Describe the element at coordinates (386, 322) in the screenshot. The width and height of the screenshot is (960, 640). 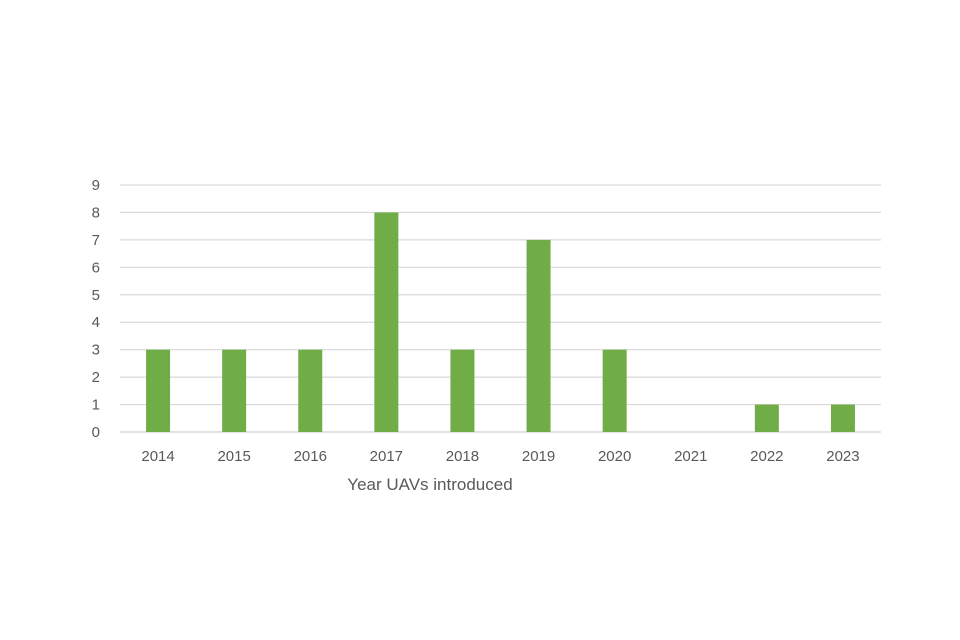
I see `bar-2017` at that location.